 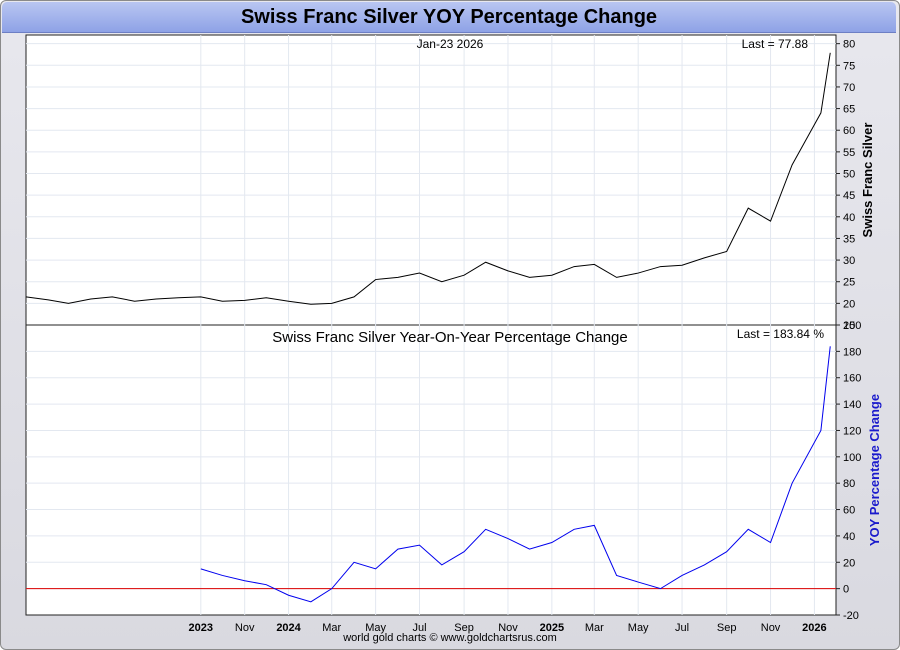 What do you see at coordinates (849, 110) in the screenshot?
I see `top-y-tick-label: 65` at bounding box center [849, 110].